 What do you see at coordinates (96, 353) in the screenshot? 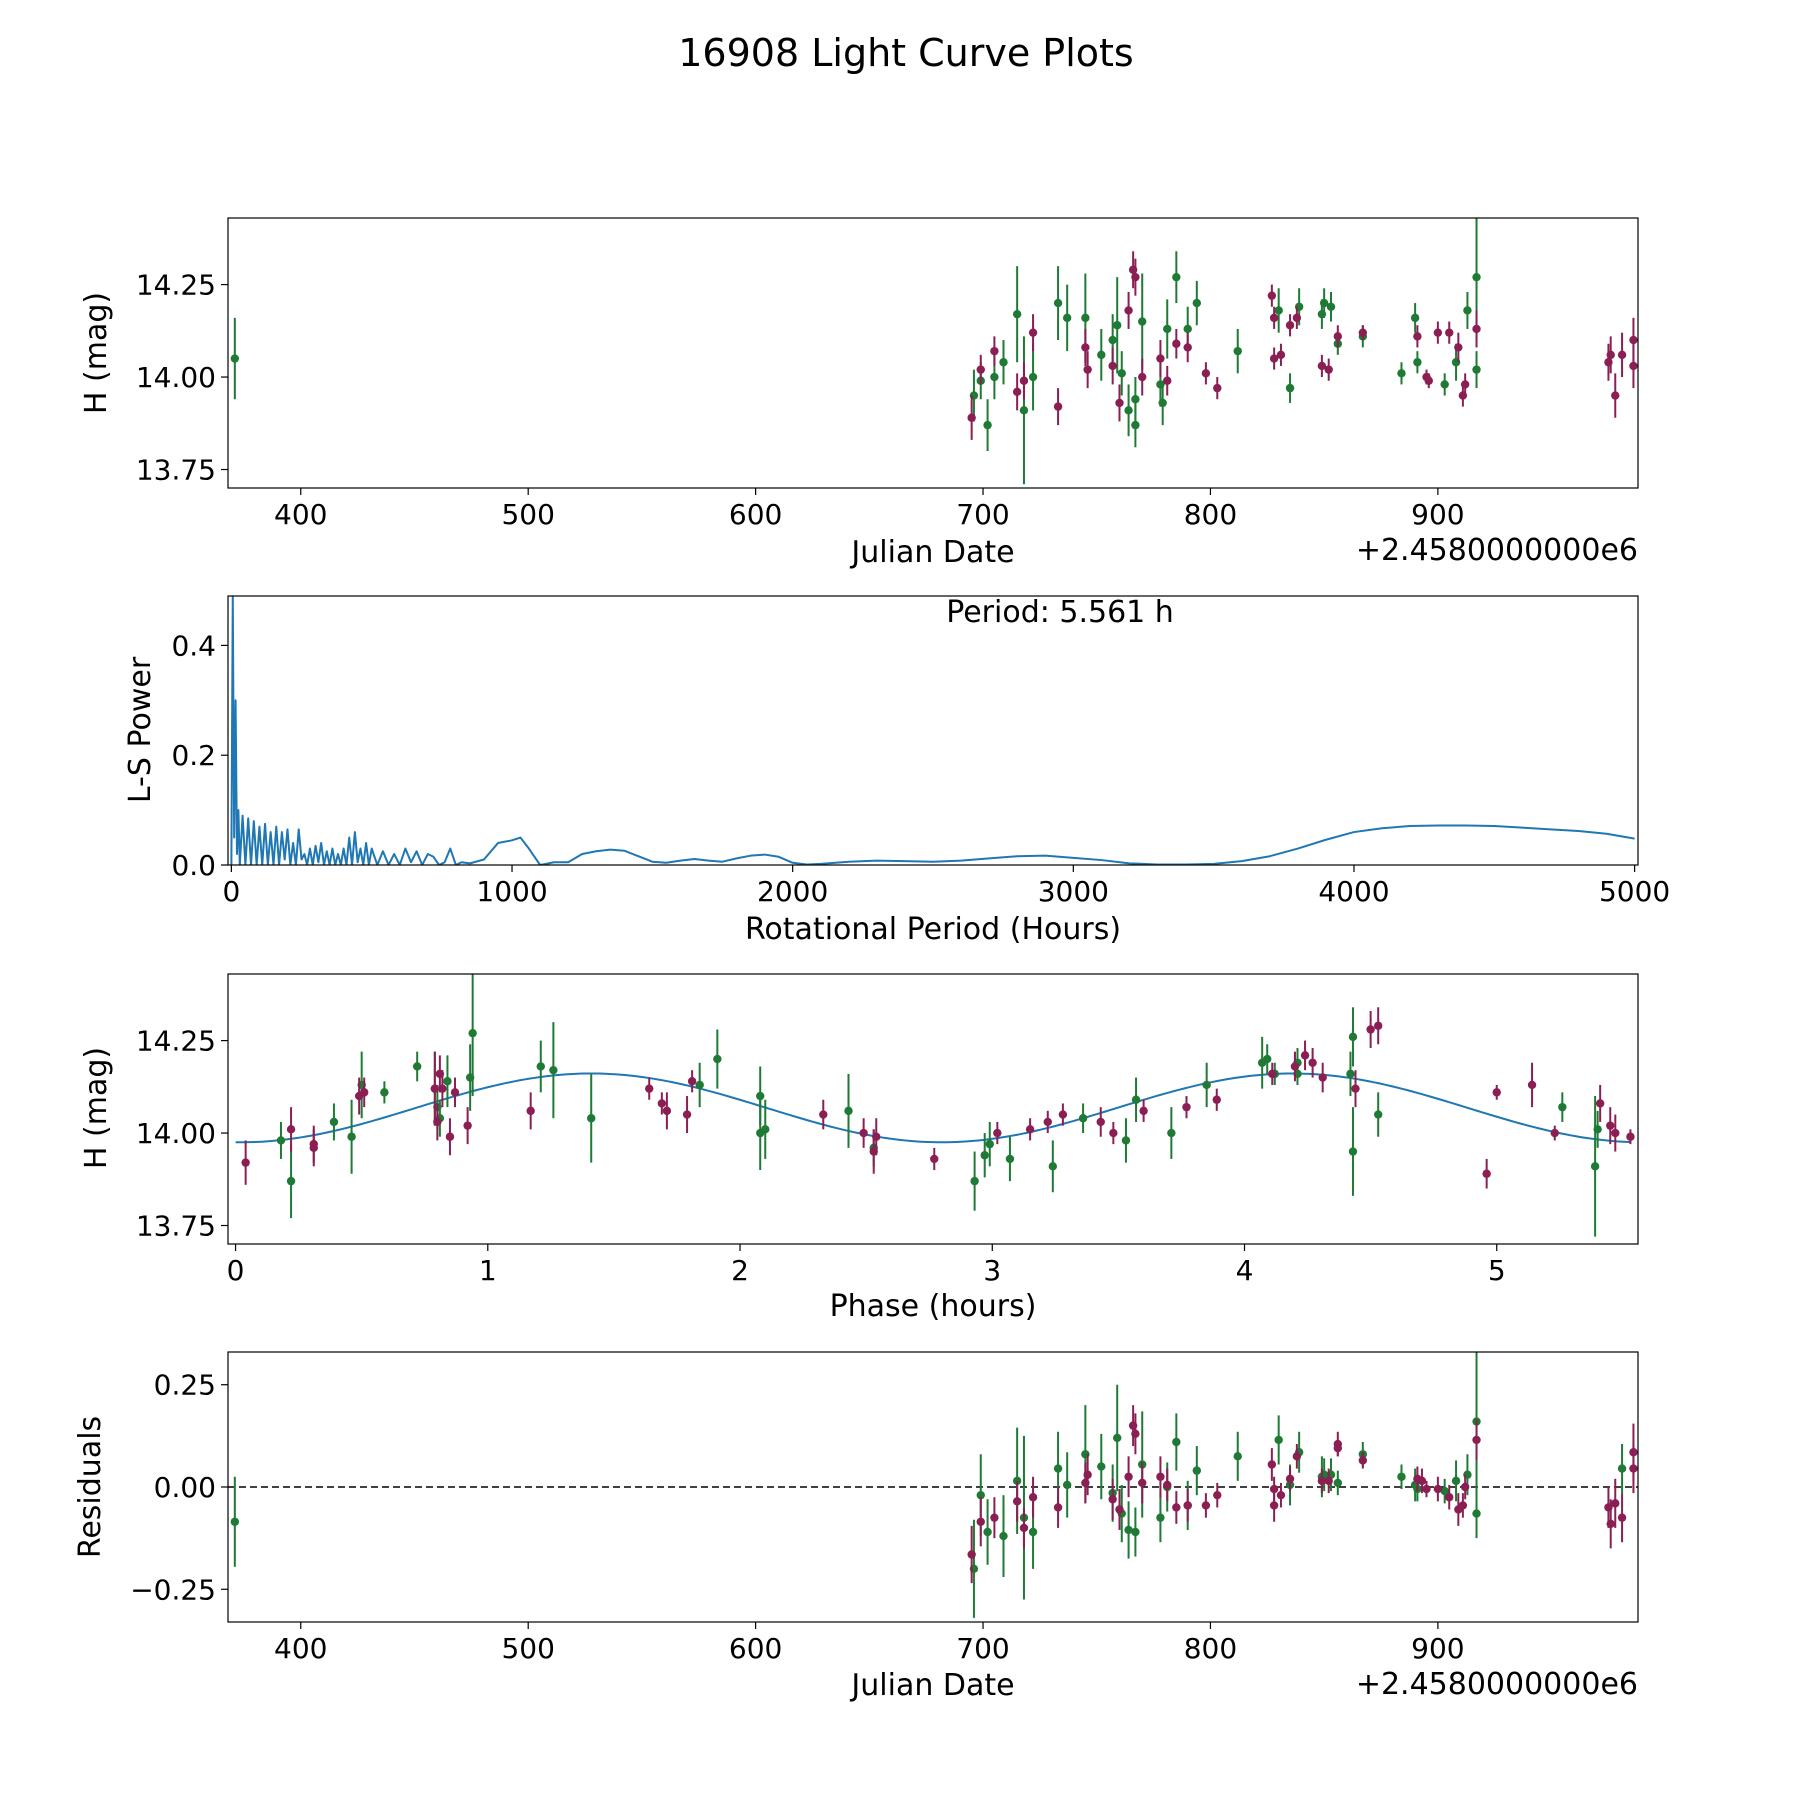
I see `lightcurve-ylabel: H (mag)` at bounding box center [96, 353].